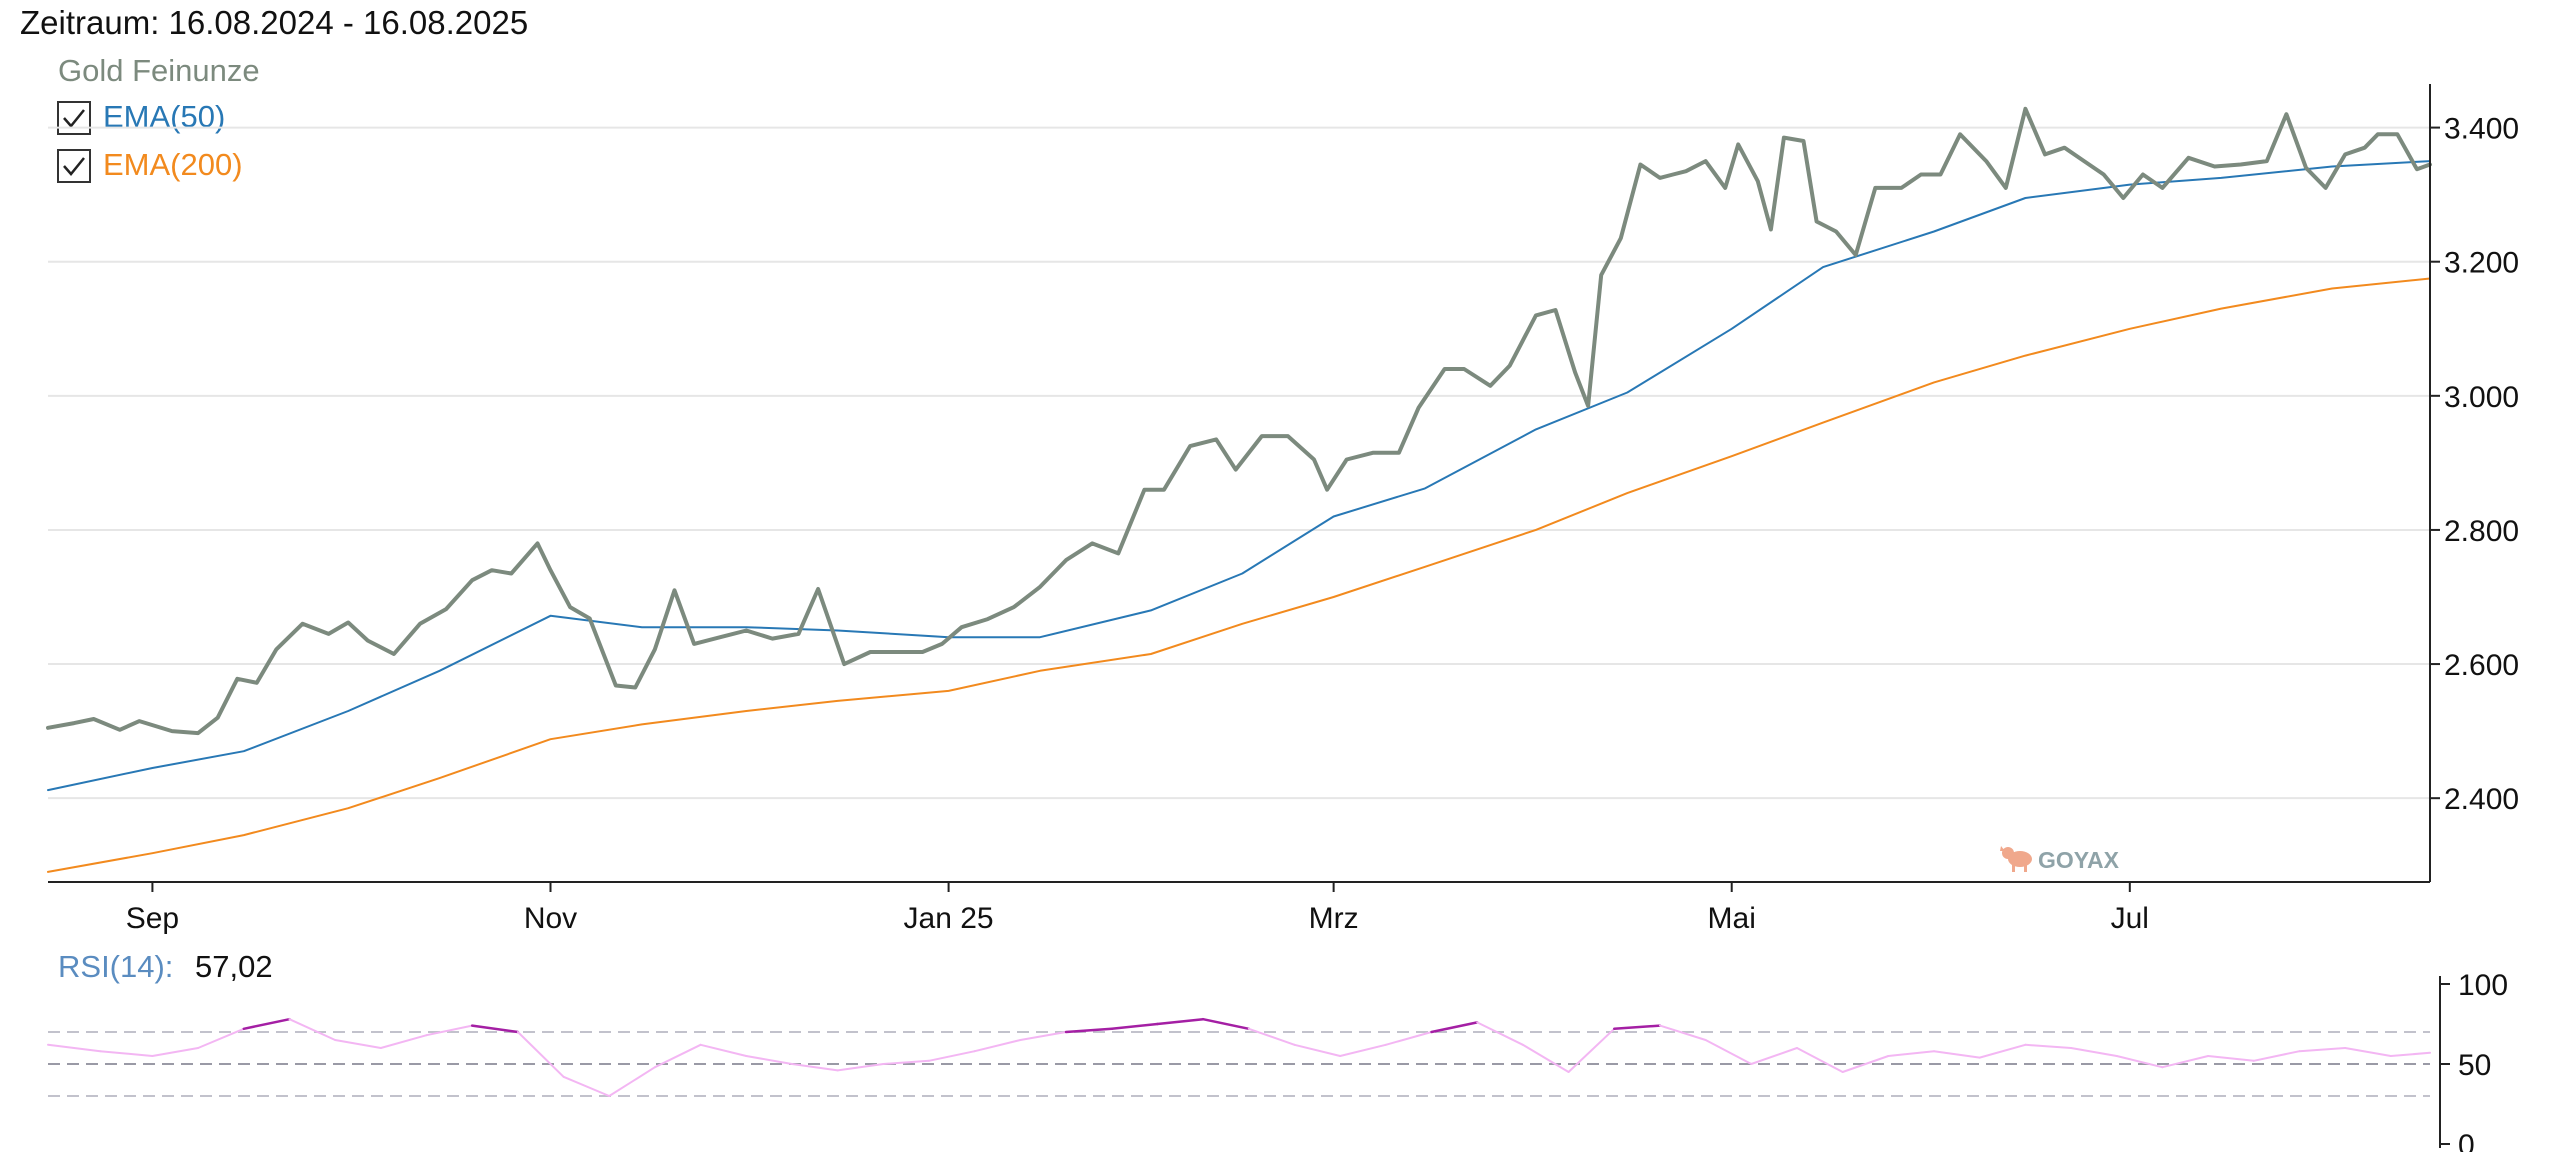 This screenshot has width=2560, height=1152. Describe the element at coordinates (2481, 129) in the screenshot. I see `y-tick-label: 3.400` at that location.